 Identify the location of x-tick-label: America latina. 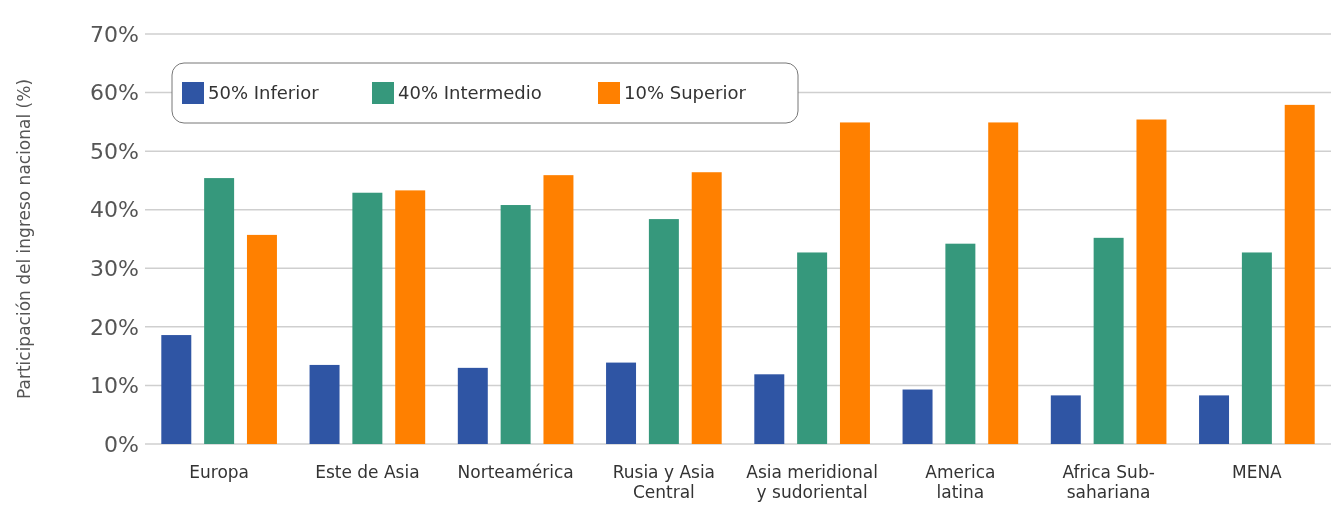
(960, 482).